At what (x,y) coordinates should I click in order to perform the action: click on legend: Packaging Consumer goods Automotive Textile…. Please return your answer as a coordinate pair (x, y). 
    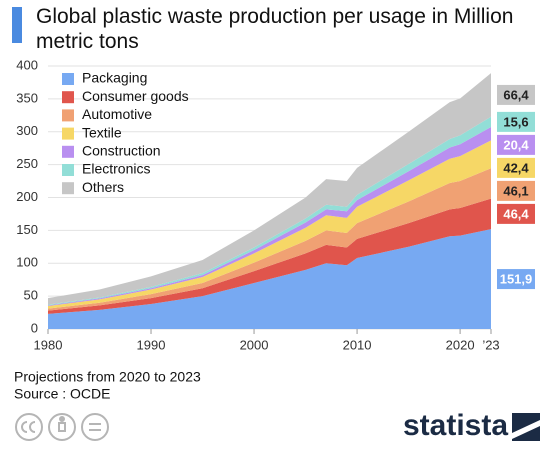
    Looking at the image, I should click on (125, 132).